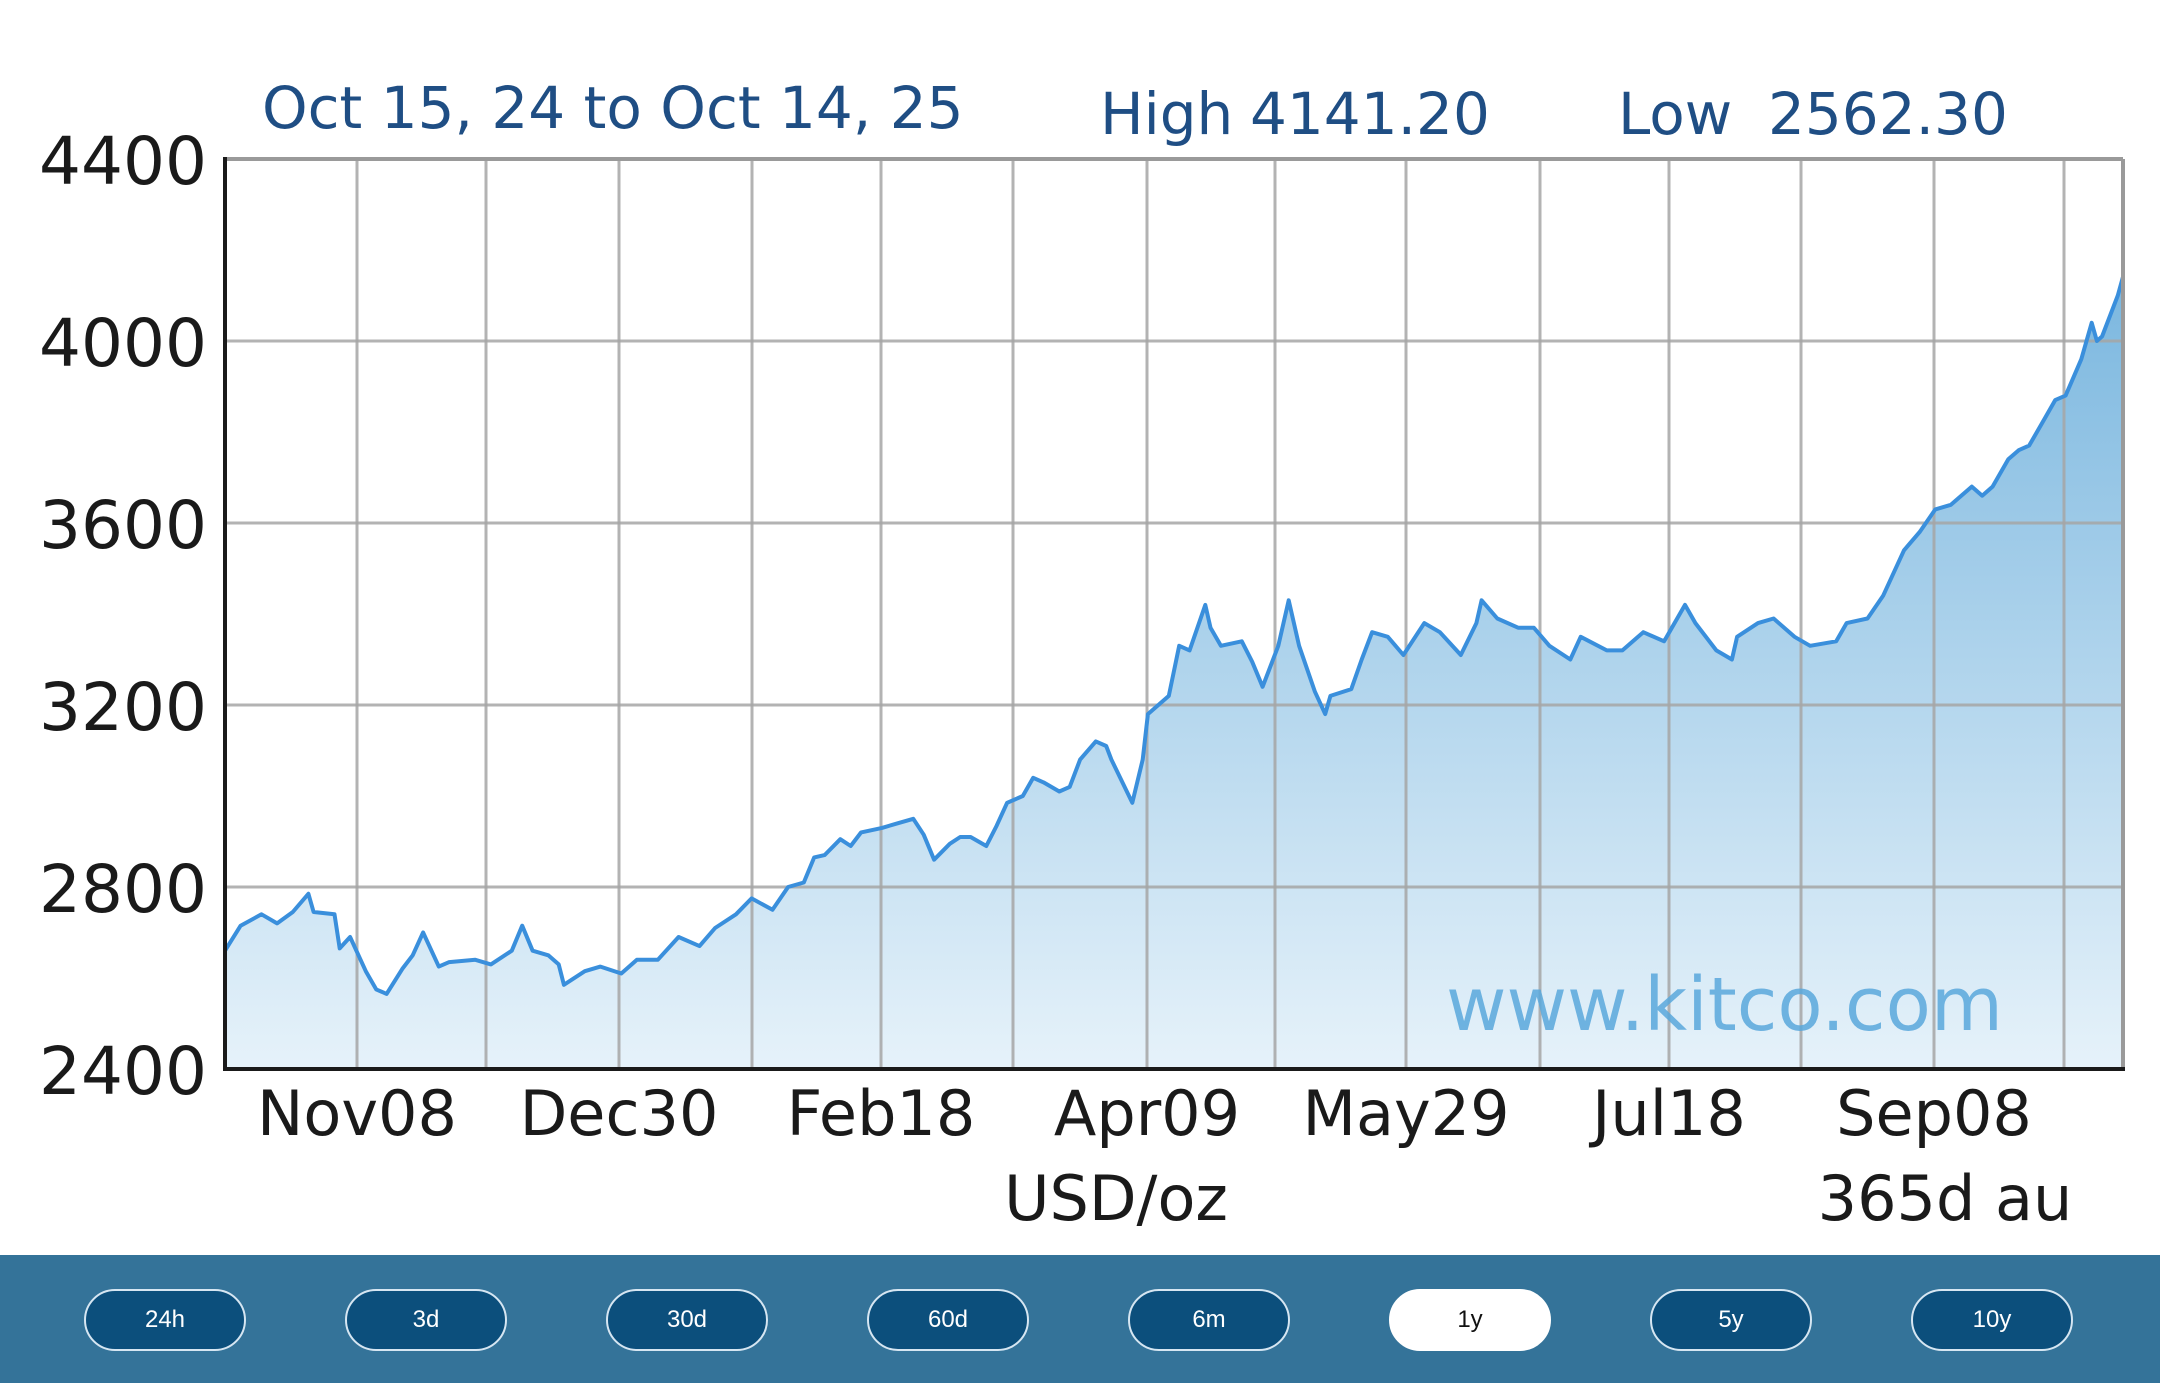 The height and width of the screenshot is (1383, 2160). Describe the element at coordinates (123, 707) in the screenshot. I see `y-tick-label: 3200` at that location.